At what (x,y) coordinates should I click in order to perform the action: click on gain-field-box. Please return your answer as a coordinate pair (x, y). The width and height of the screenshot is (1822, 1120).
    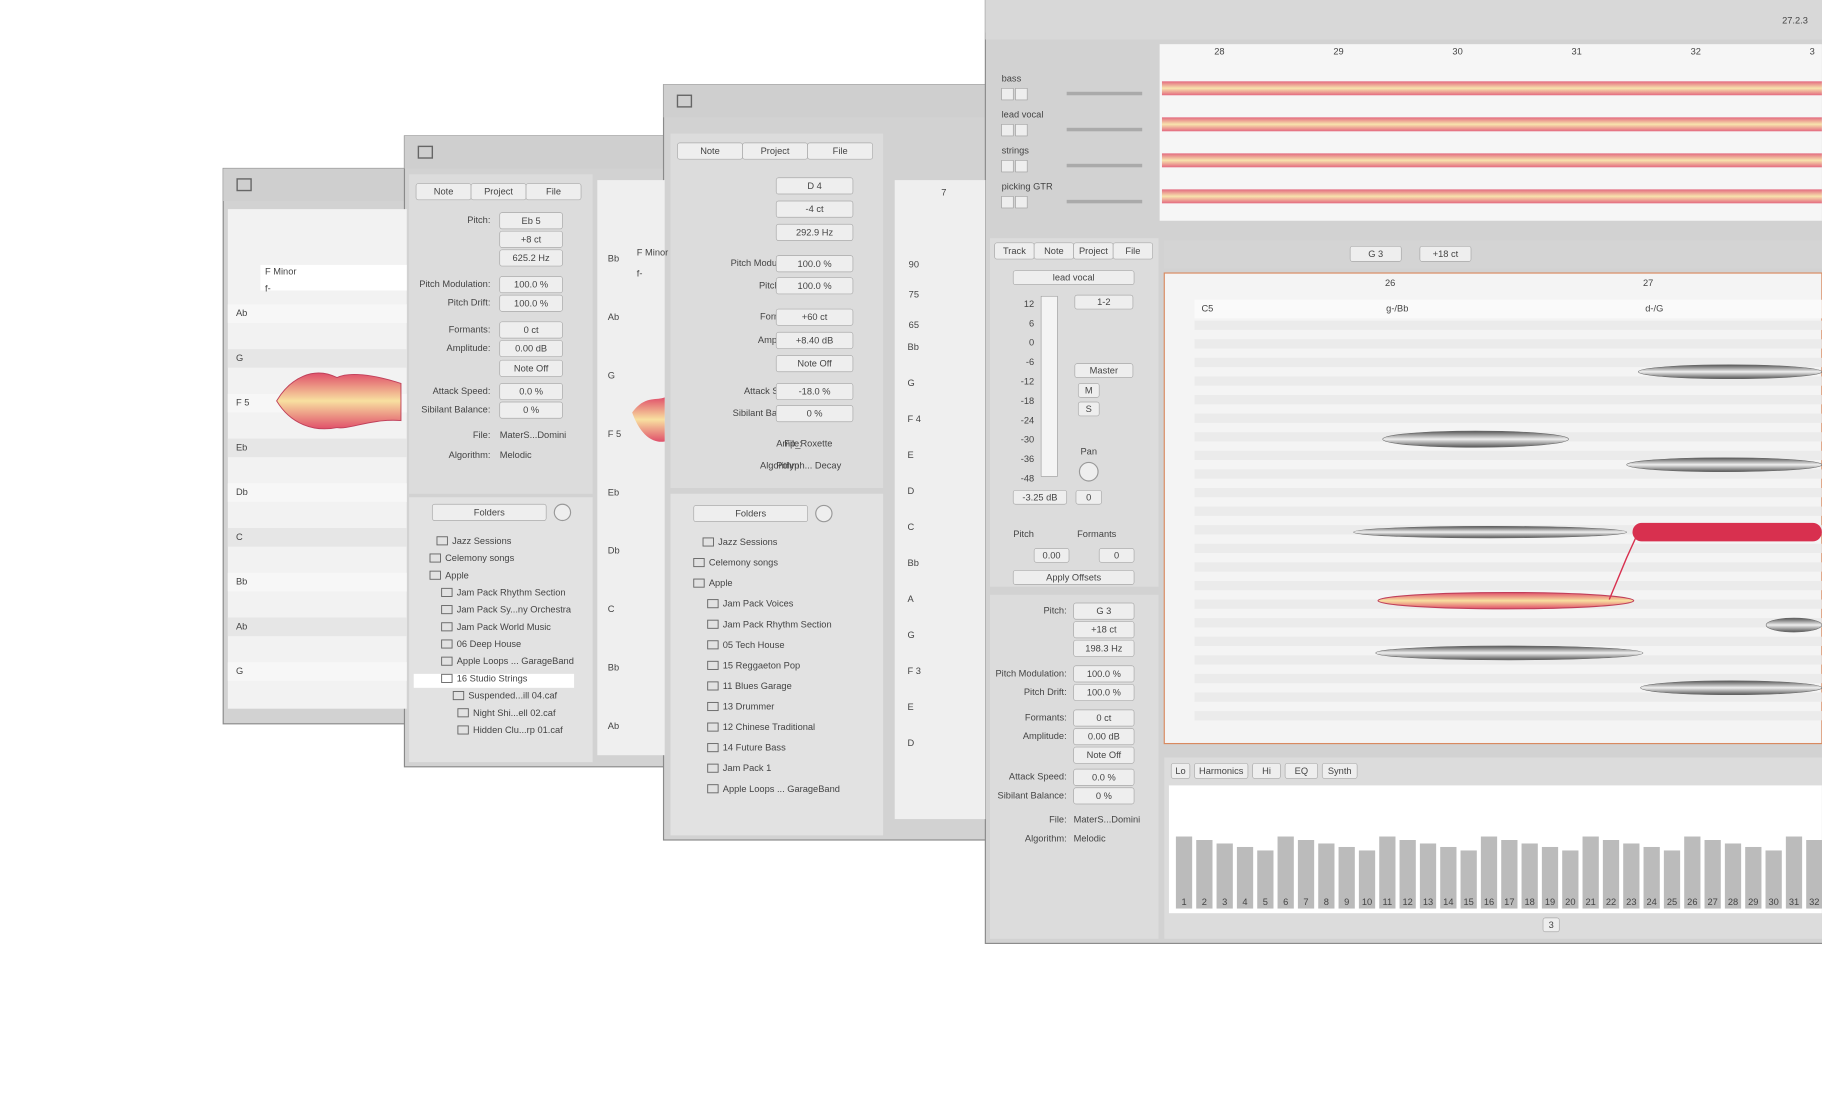
    Looking at the image, I should click on (1040, 497).